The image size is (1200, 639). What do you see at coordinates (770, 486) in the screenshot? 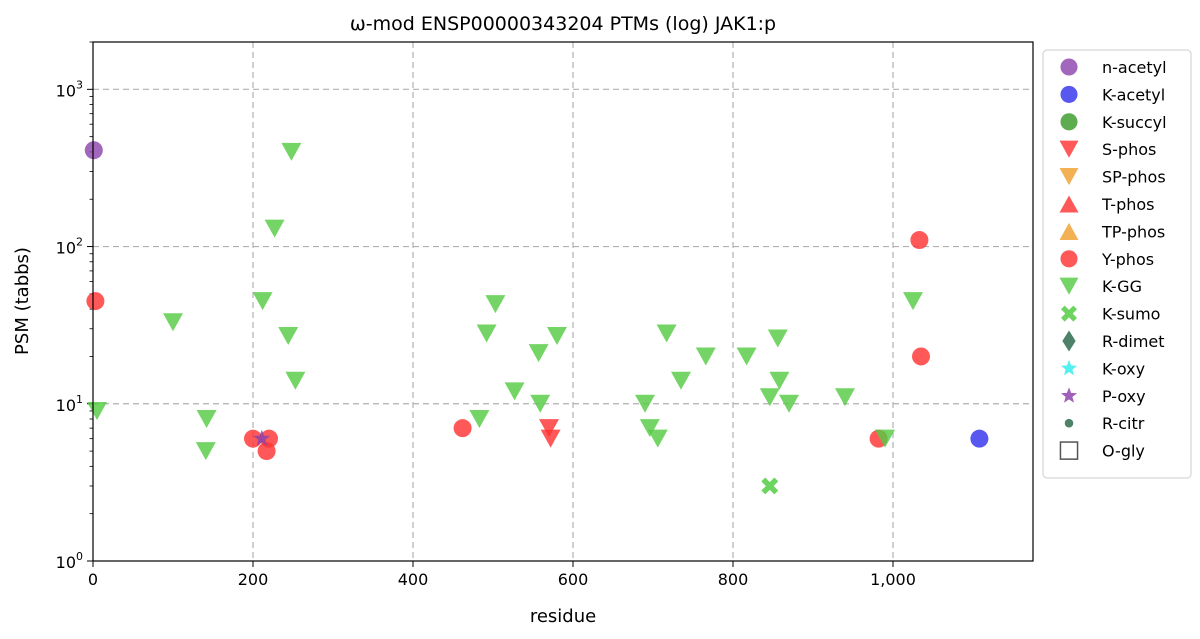
I see `data-point-k-sumo` at bounding box center [770, 486].